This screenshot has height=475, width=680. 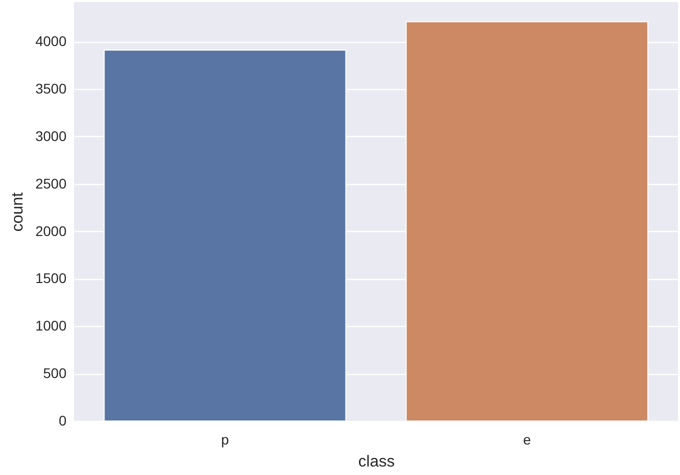 I want to click on x-axis-title: class, so click(x=376, y=462).